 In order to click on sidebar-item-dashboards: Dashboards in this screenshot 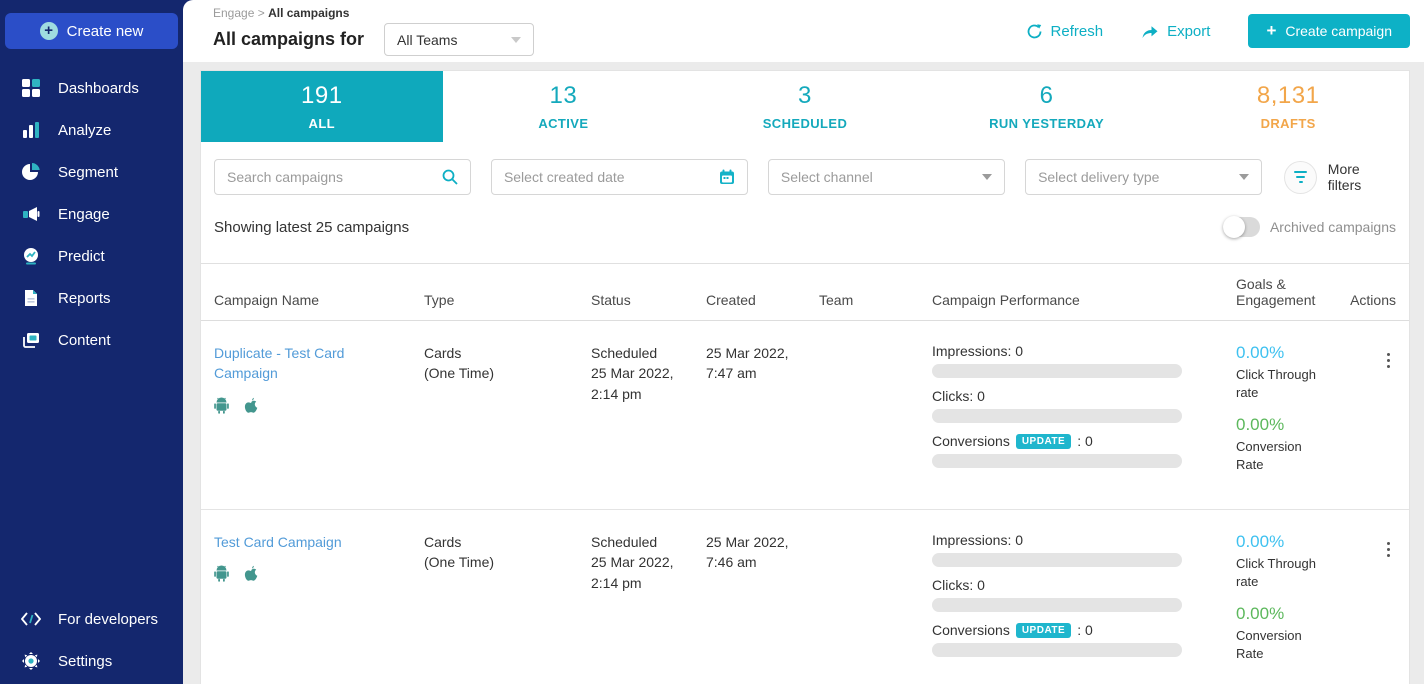, I will do `click(91, 88)`.